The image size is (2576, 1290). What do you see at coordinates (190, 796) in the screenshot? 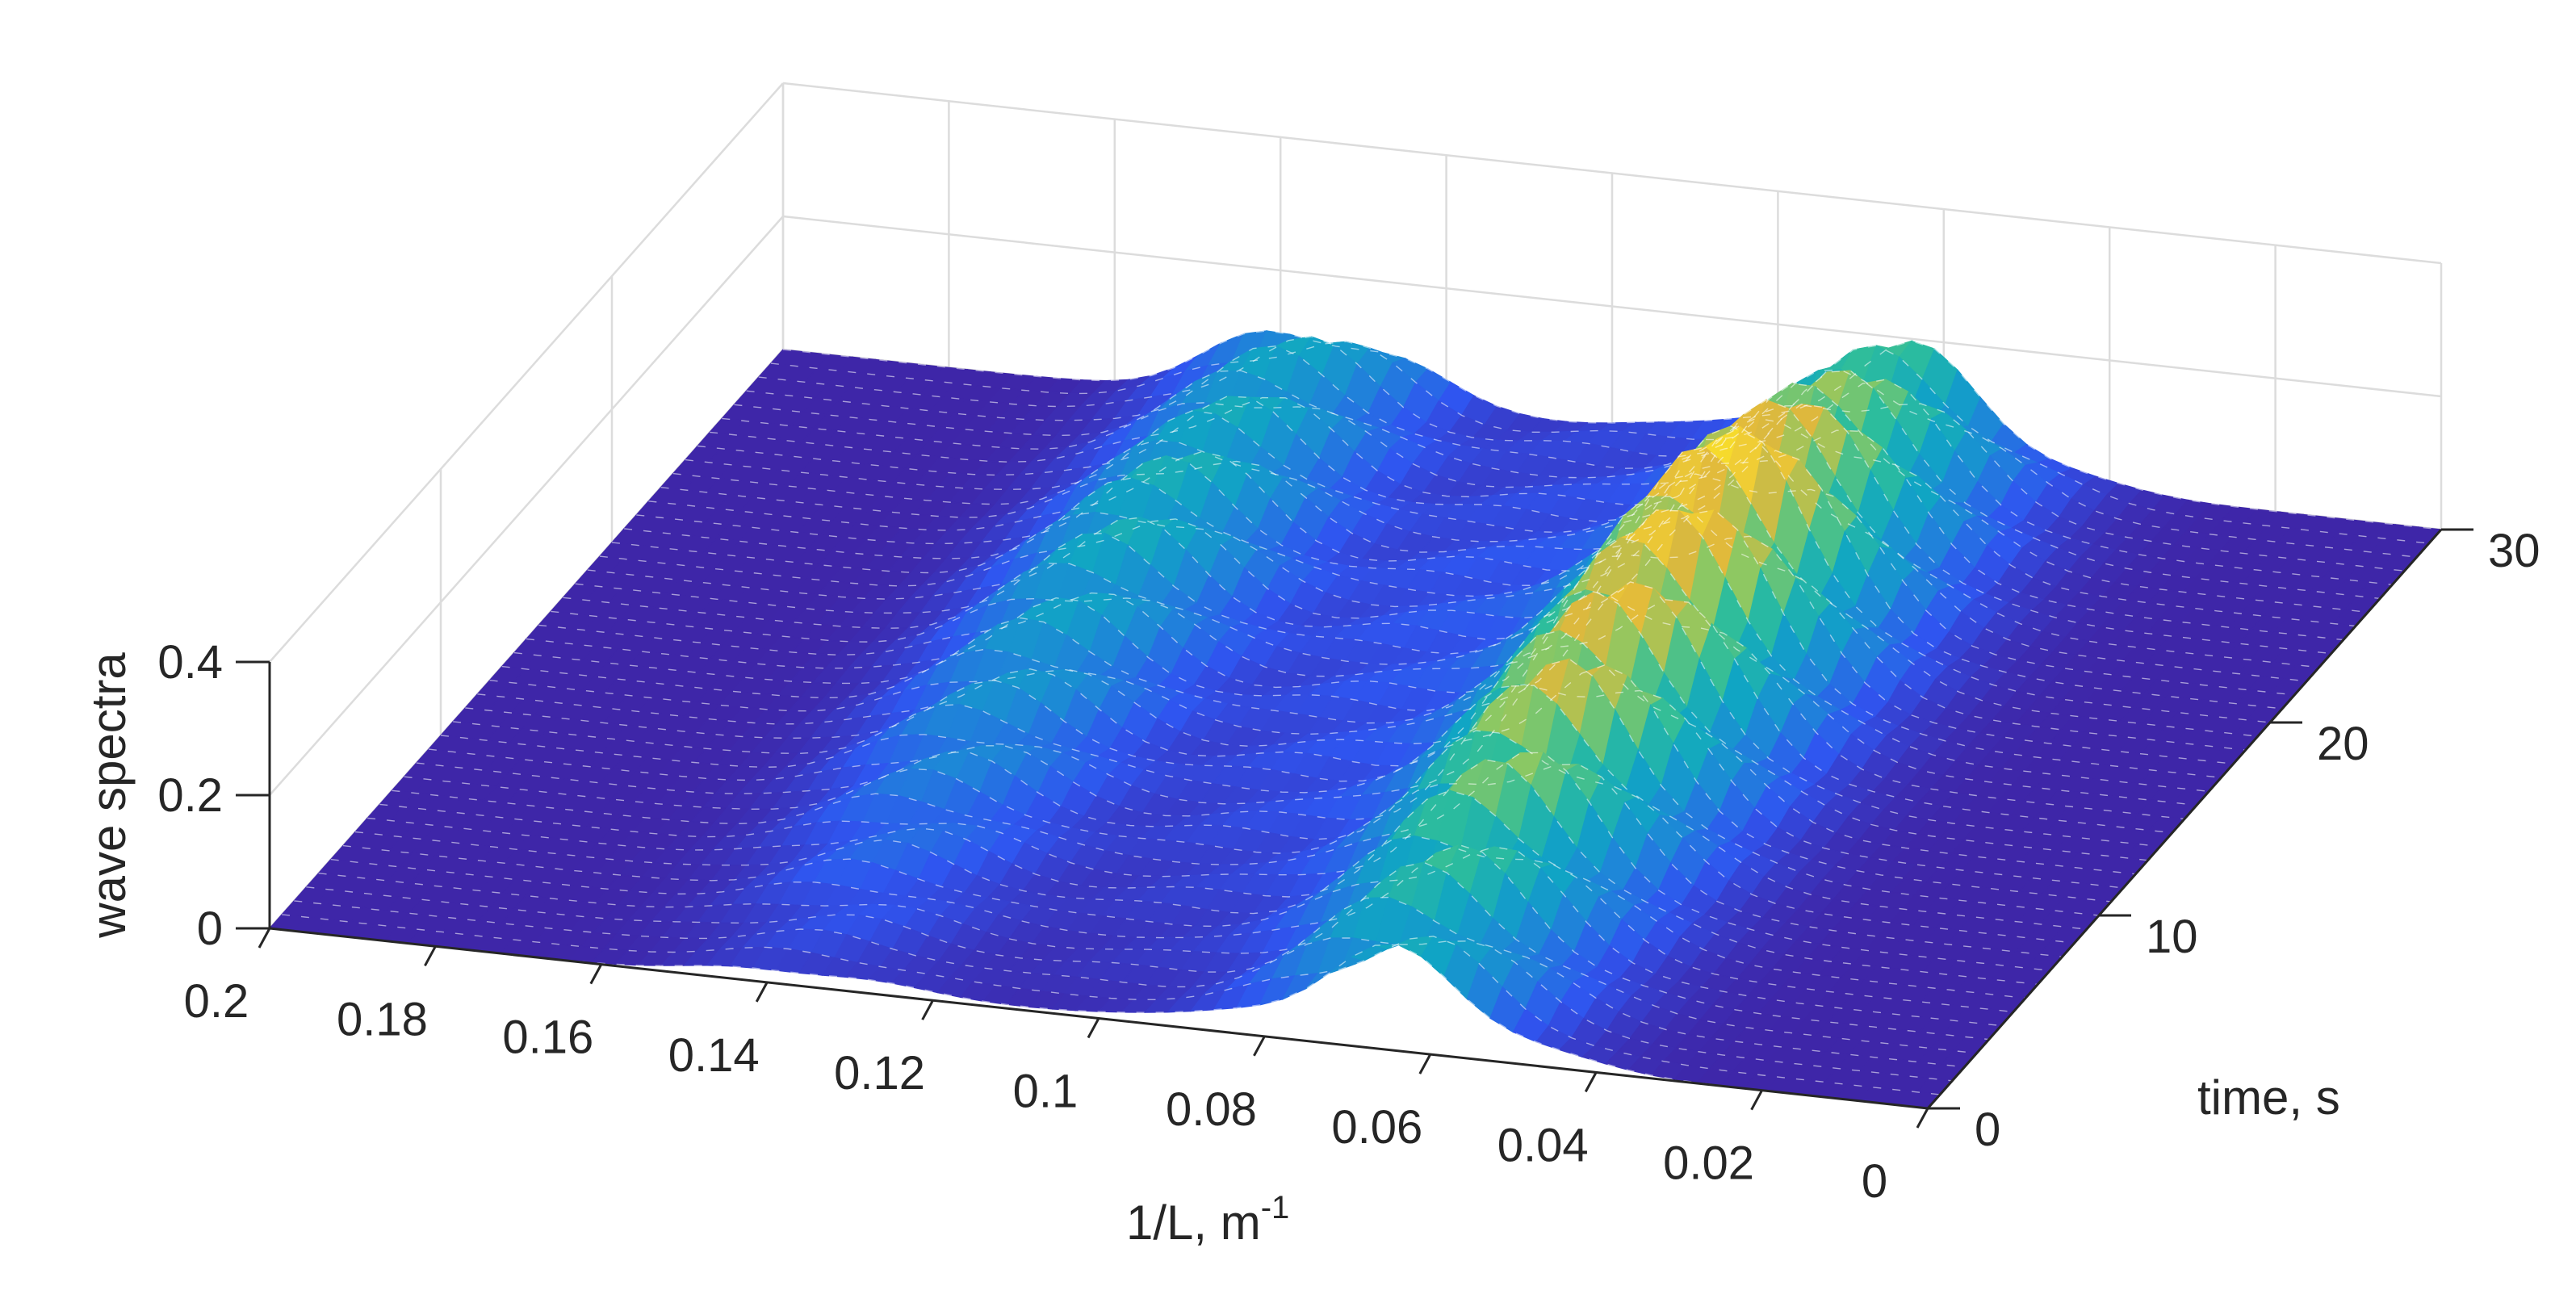
I see `z-tick-label-1: 0.2` at bounding box center [190, 796].